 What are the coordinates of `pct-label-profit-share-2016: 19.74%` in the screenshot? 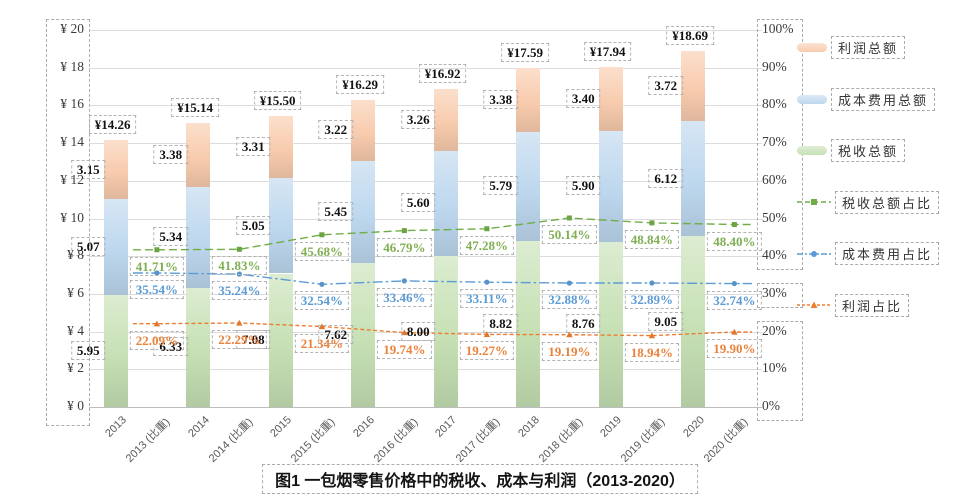 It's located at (404, 349).